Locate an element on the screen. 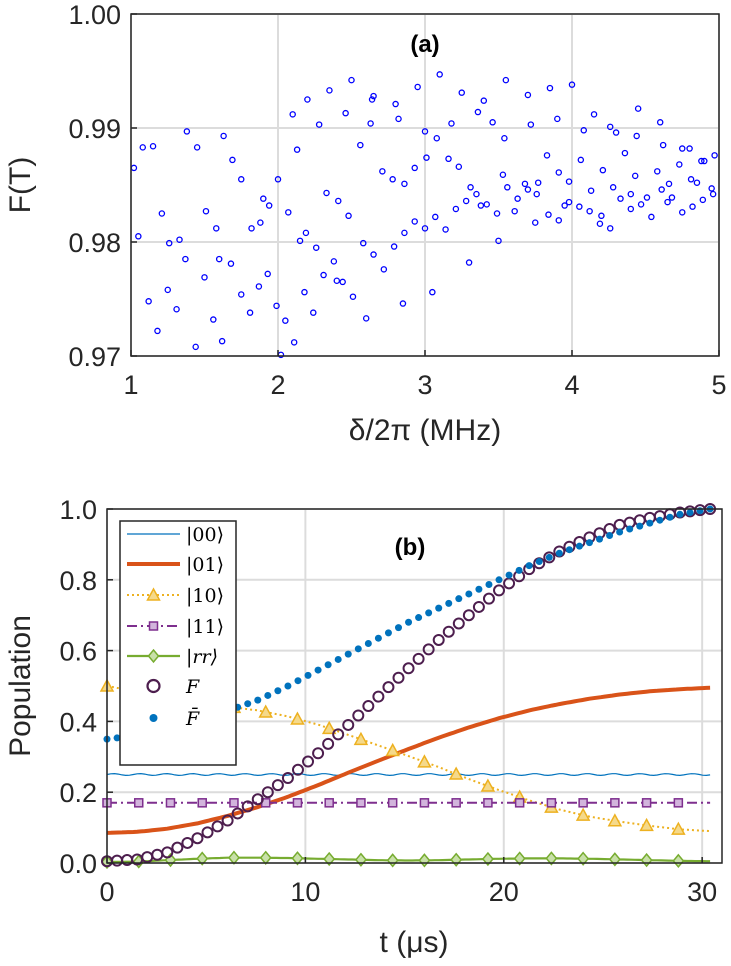 This screenshot has width=731, height=966. legend-marker-F is located at coordinates (153, 686).